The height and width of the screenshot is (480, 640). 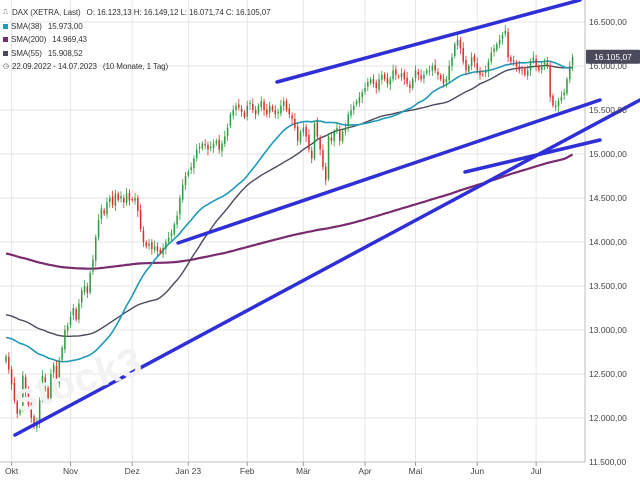 What do you see at coordinates (532, 156) in the screenshot?
I see `trendline` at bounding box center [532, 156].